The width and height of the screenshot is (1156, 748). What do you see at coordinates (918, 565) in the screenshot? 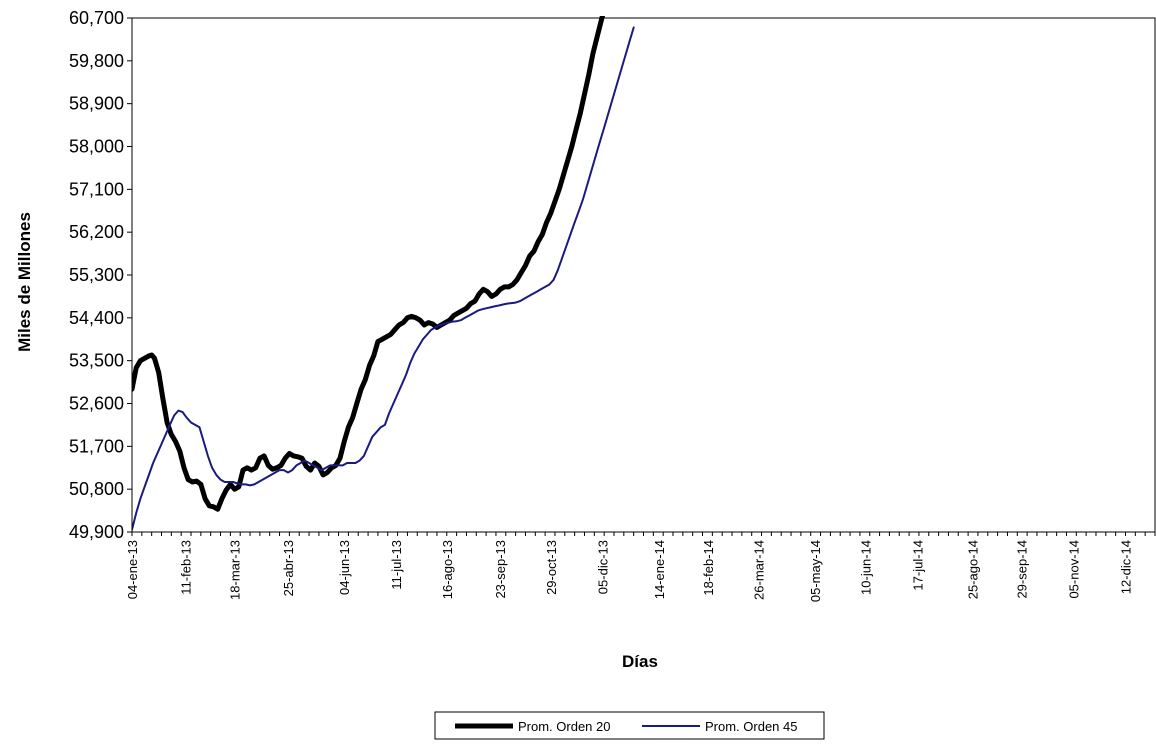
I see `x-tick-label: 17-jul-14` at bounding box center [918, 565].